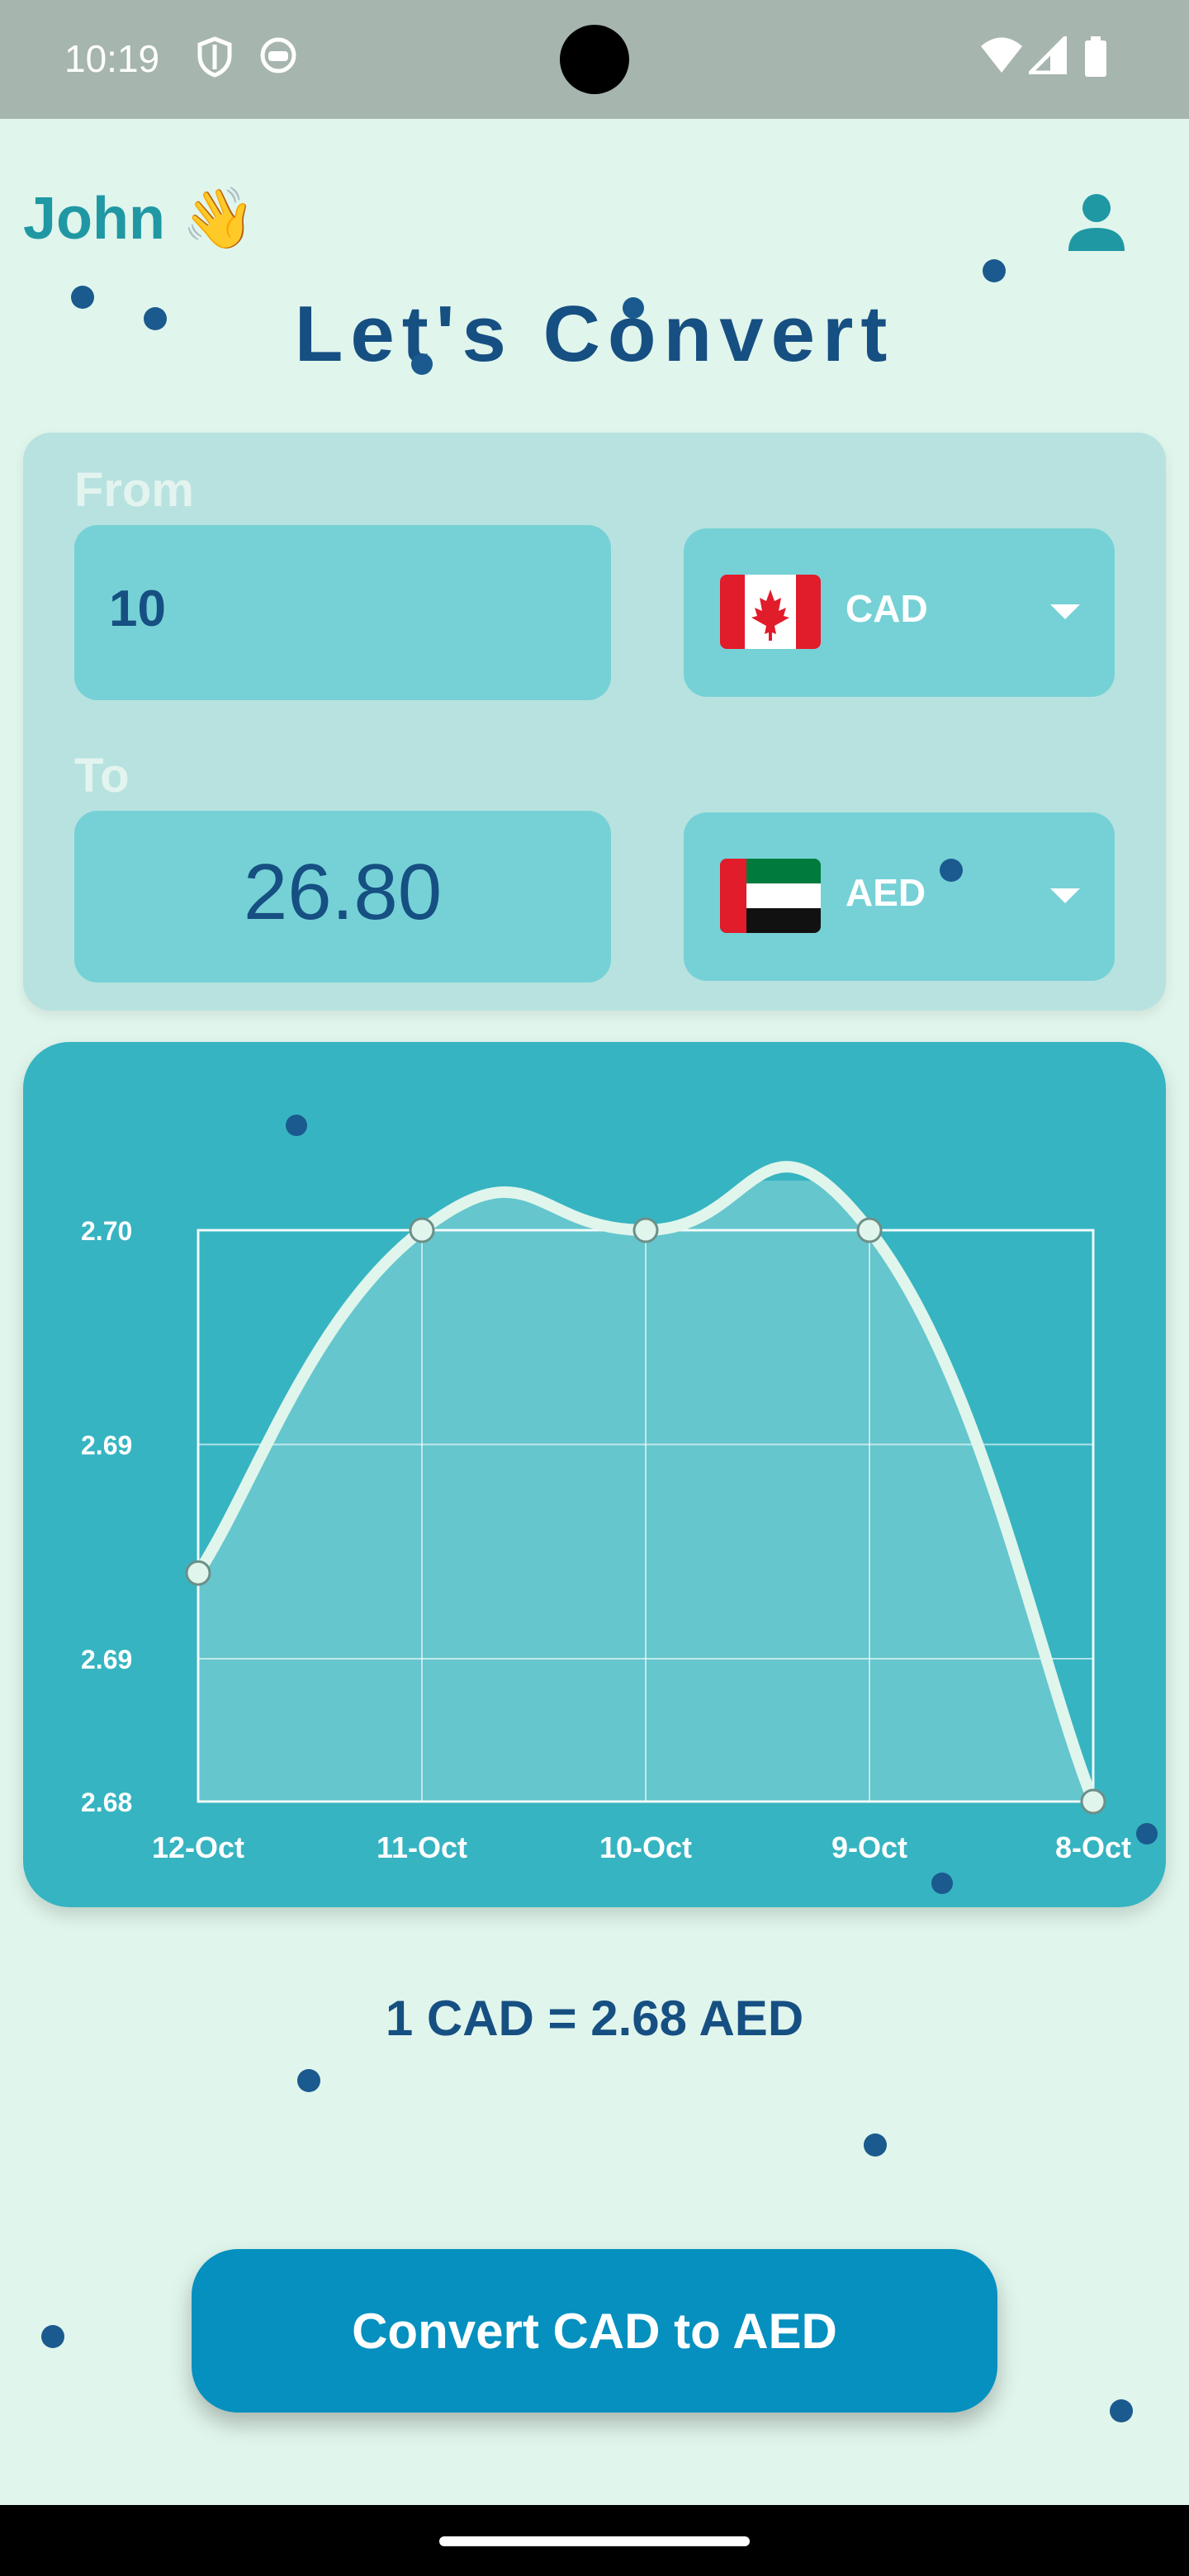 The width and height of the screenshot is (1189, 2576). I want to click on to-currency-code: AED, so click(886, 892).